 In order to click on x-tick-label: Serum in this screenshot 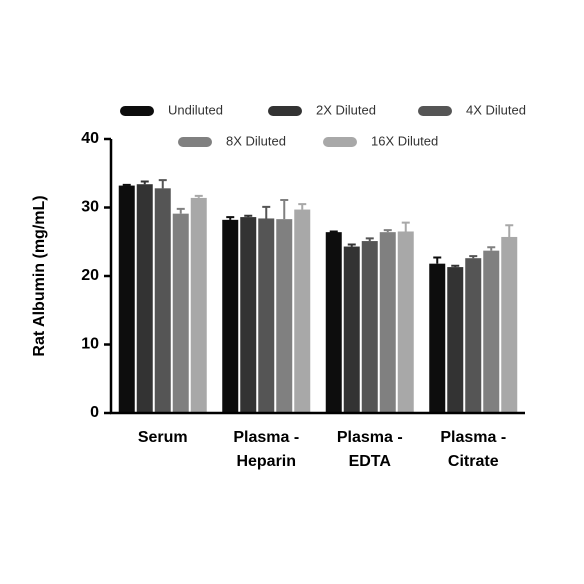, I will do `click(163, 437)`.